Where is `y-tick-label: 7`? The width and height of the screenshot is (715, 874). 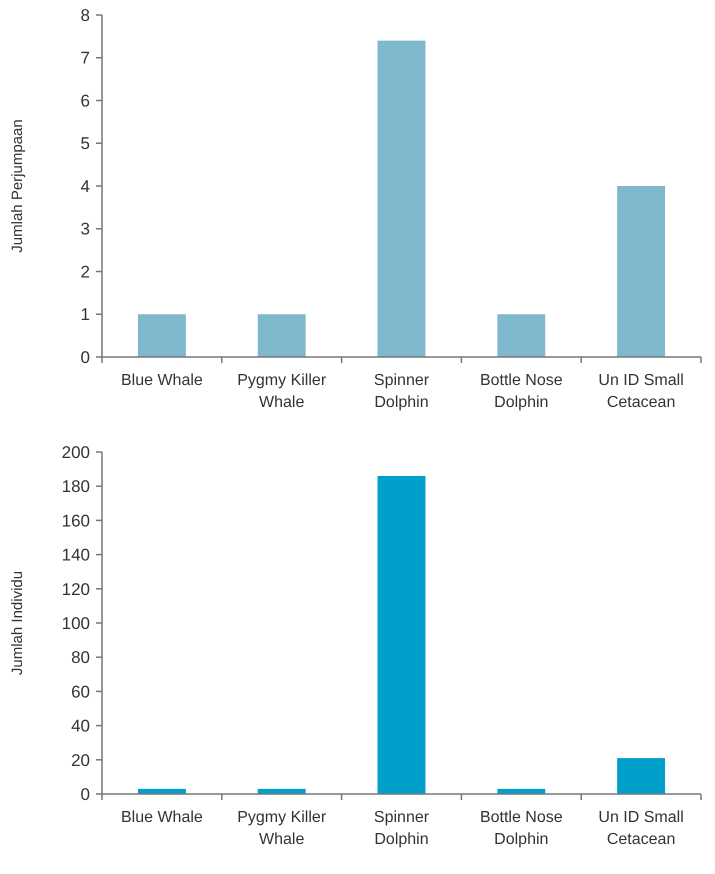
y-tick-label: 7 is located at coordinates (85, 58).